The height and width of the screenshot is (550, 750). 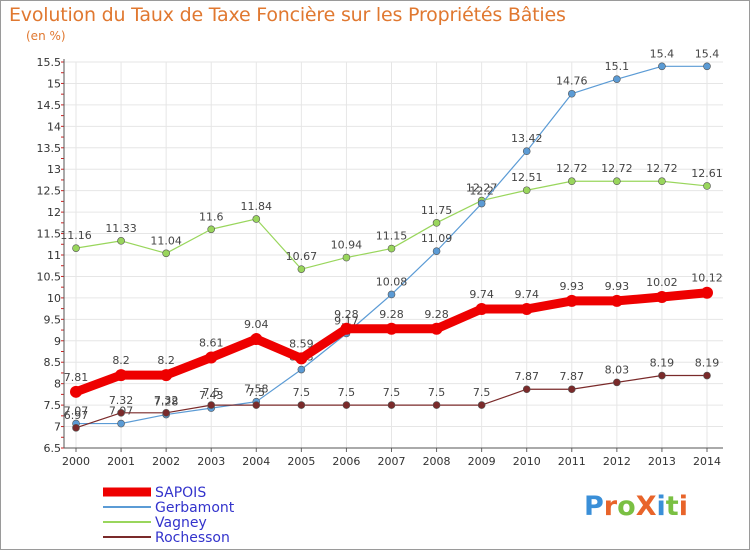 What do you see at coordinates (49, 276) in the screenshot?
I see `y-tick-label: 10.5` at bounding box center [49, 276].